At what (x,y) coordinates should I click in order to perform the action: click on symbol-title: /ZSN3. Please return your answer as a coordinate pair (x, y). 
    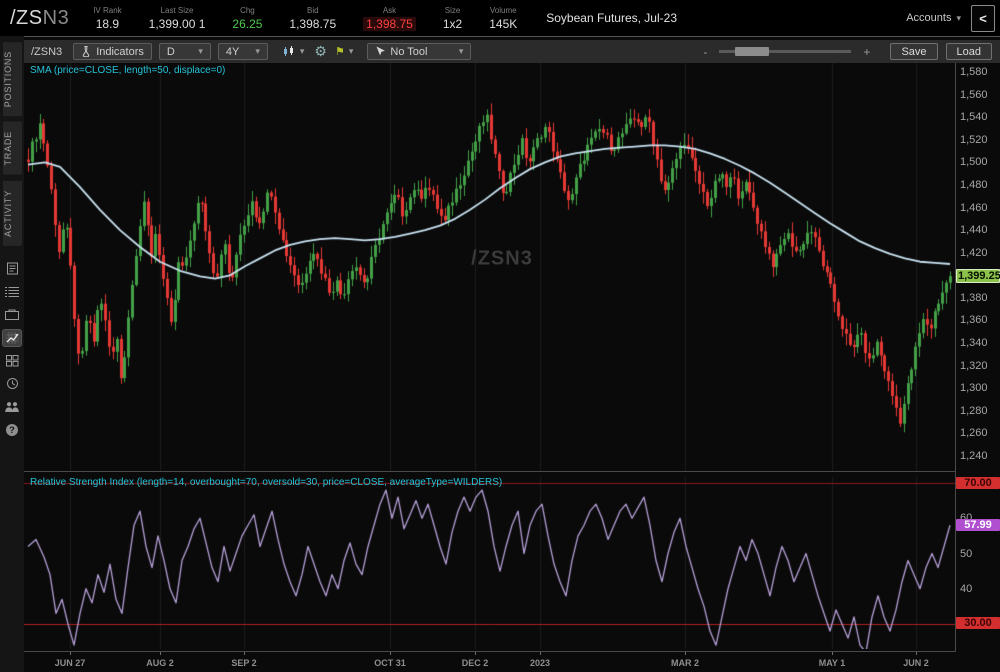
    Looking at the image, I should click on (39, 18).